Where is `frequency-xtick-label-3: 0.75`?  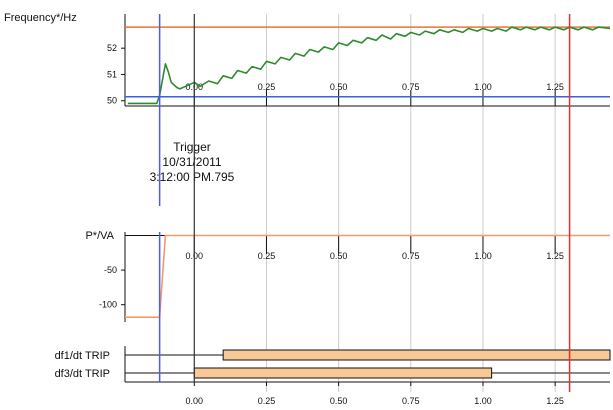
frequency-xtick-label-3: 0.75 is located at coordinates (411, 87).